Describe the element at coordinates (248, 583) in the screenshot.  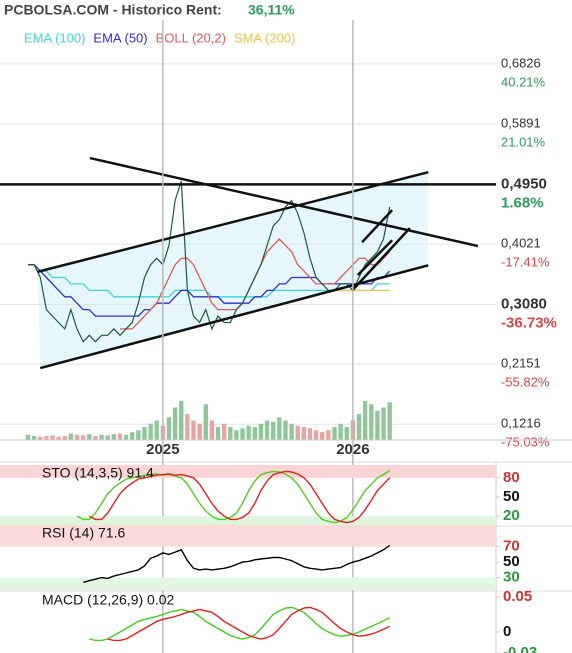
I see `lower-band` at that location.